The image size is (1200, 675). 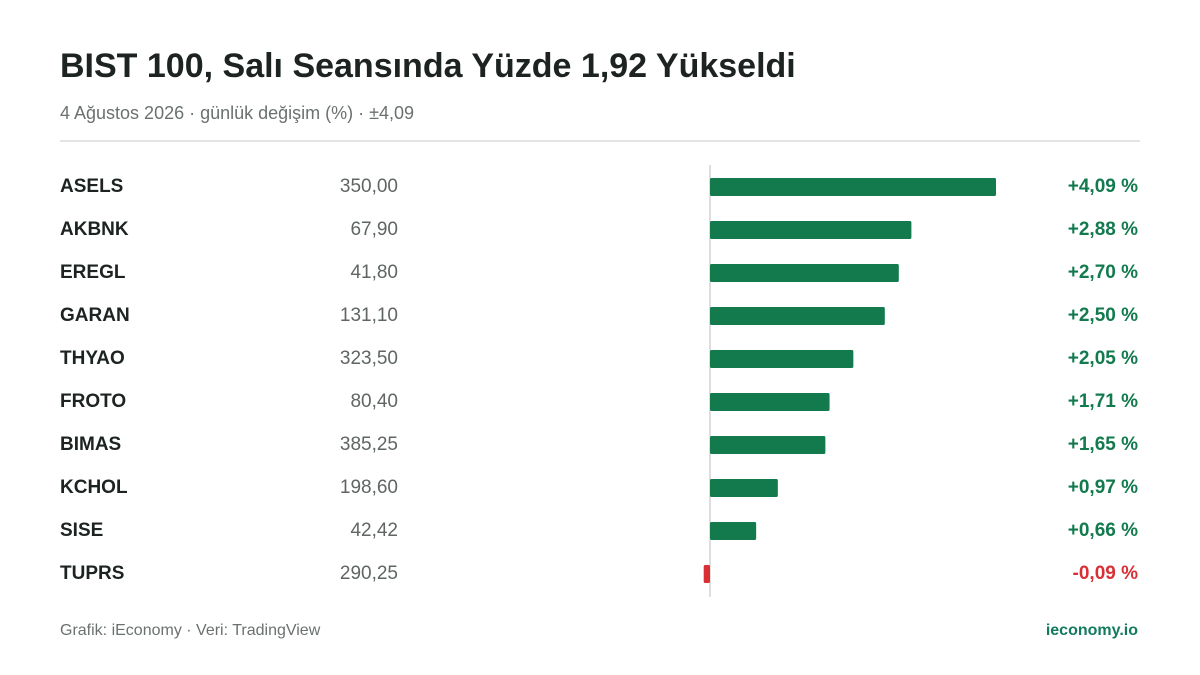 I want to click on ticker: KCHOL, so click(x=94, y=487).